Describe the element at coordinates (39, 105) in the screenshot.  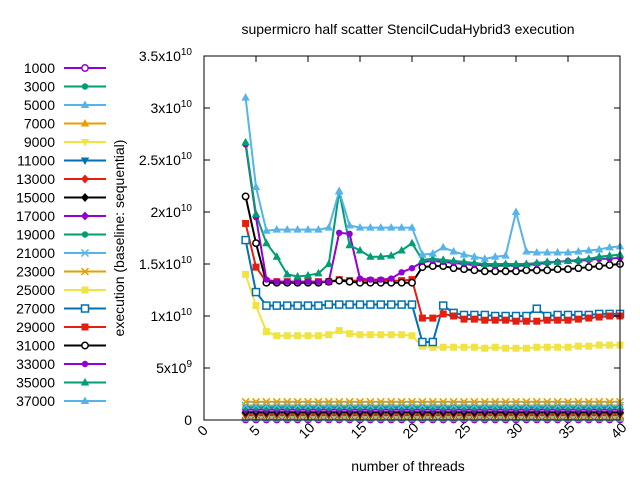
I see `legend-label: 5000` at that location.